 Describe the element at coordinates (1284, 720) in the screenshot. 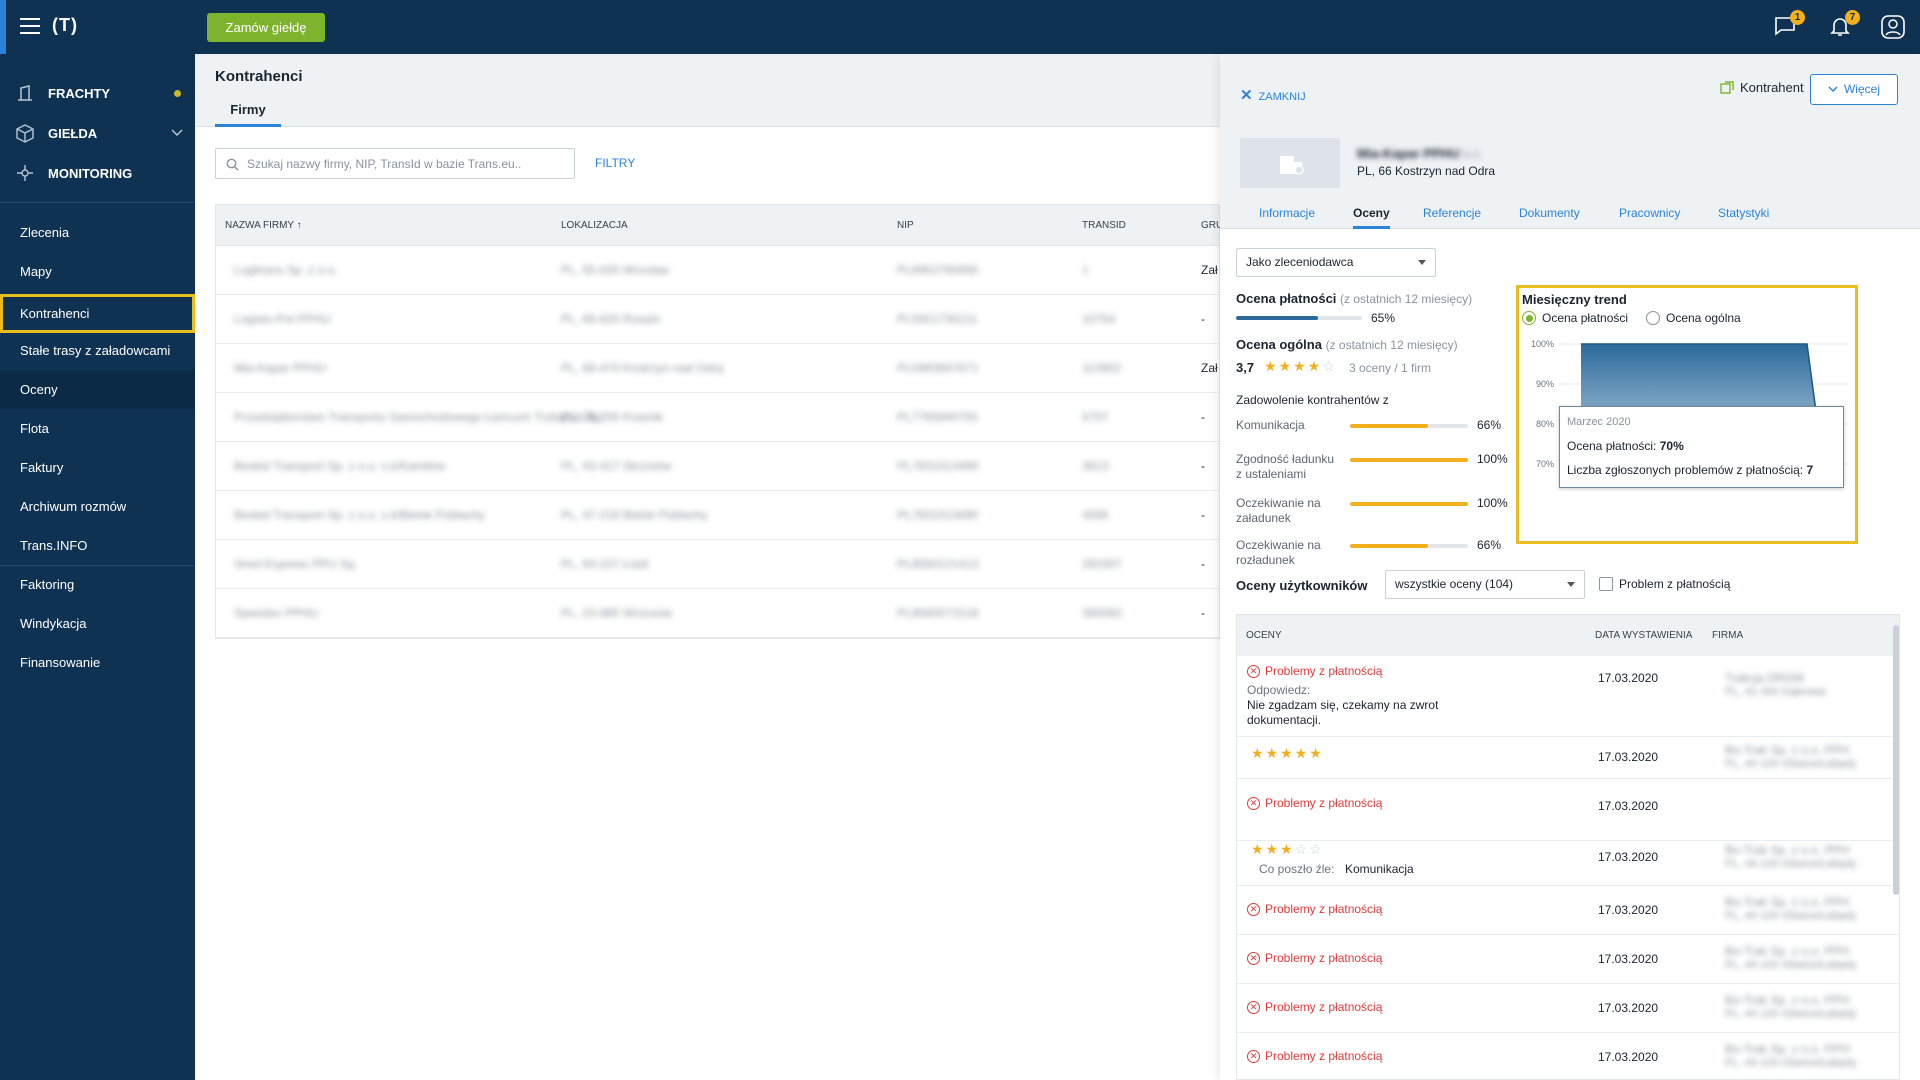

I see `response-text: dokumentacji.` at that location.